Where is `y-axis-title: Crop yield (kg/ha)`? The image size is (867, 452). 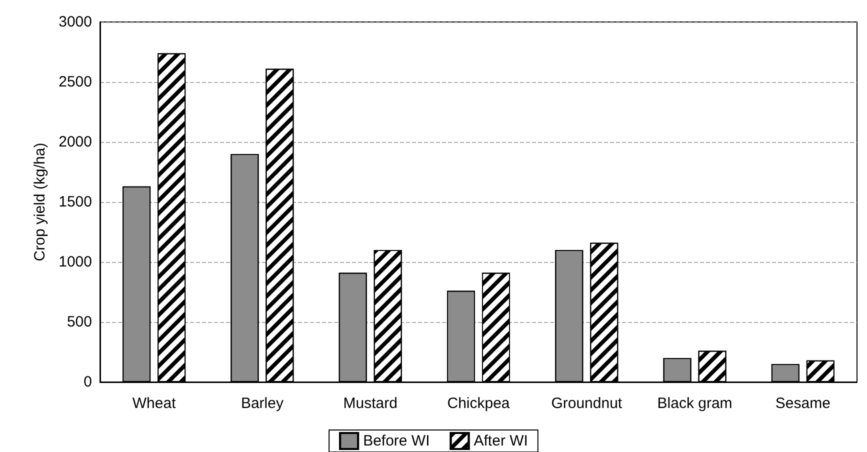
y-axis-title: Crop yield (kg/ha) is located at coordinates (40, 202).